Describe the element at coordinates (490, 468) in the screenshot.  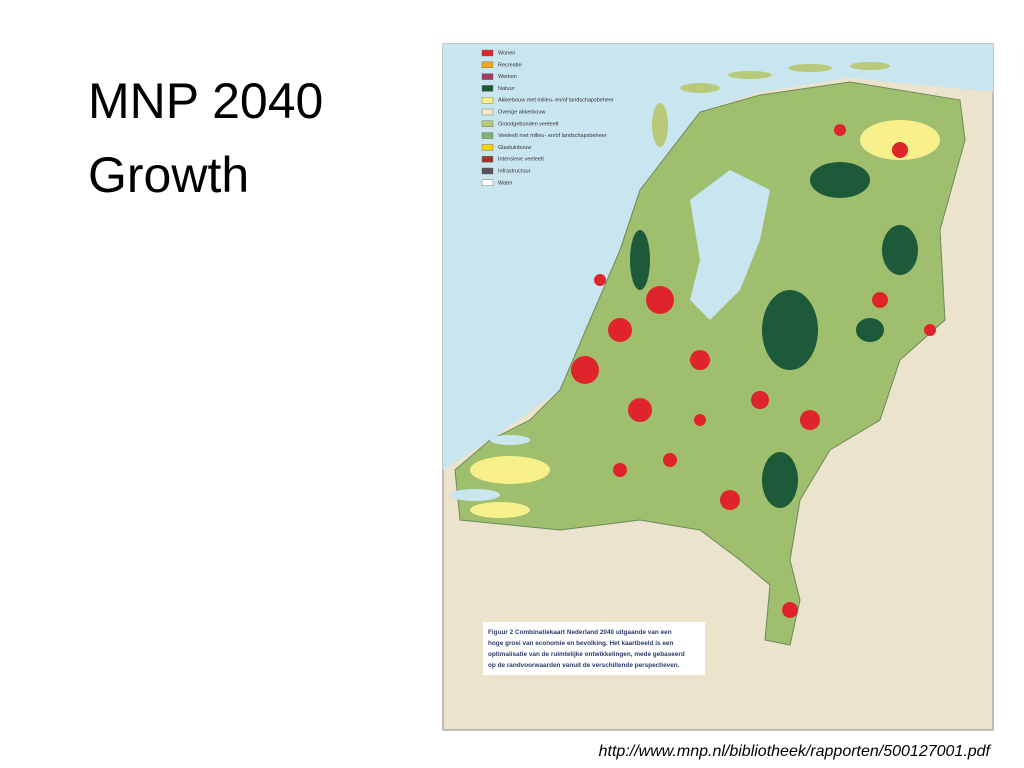
I see `islands-sea` at that location.